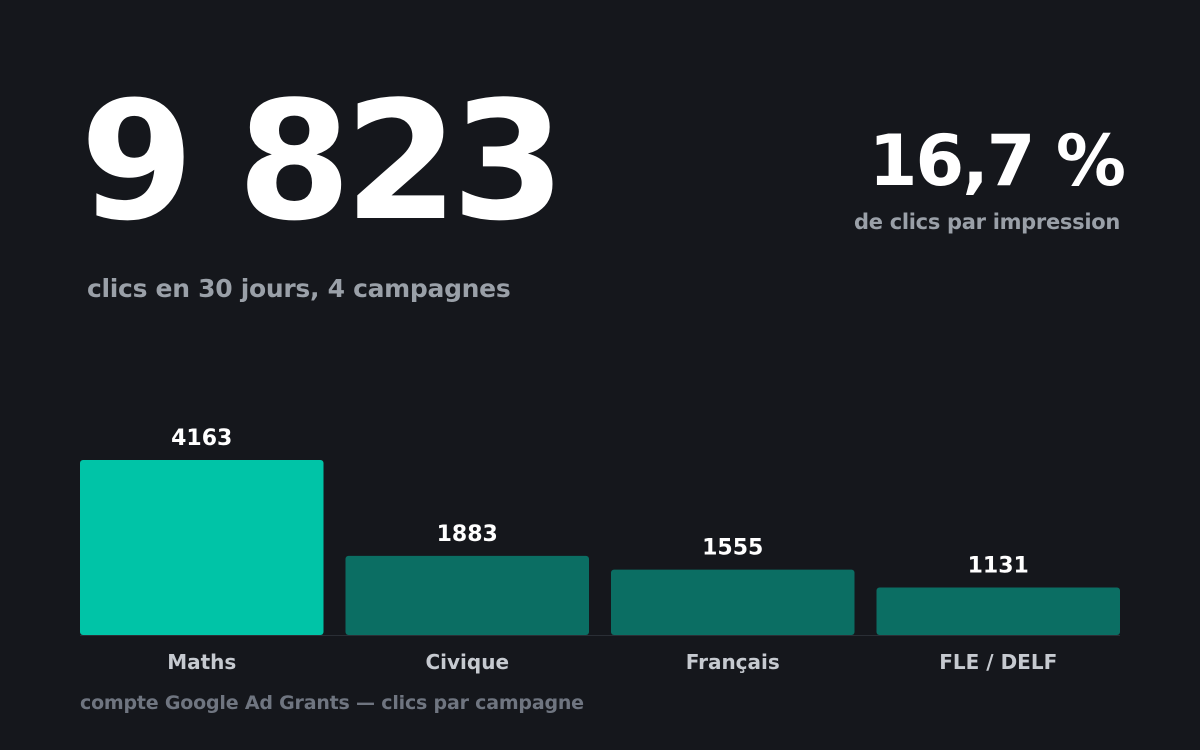 The height and width of the screenshot is (750, 1200). I want to click on ctr-value: 16,7 %, so click(997, 161).